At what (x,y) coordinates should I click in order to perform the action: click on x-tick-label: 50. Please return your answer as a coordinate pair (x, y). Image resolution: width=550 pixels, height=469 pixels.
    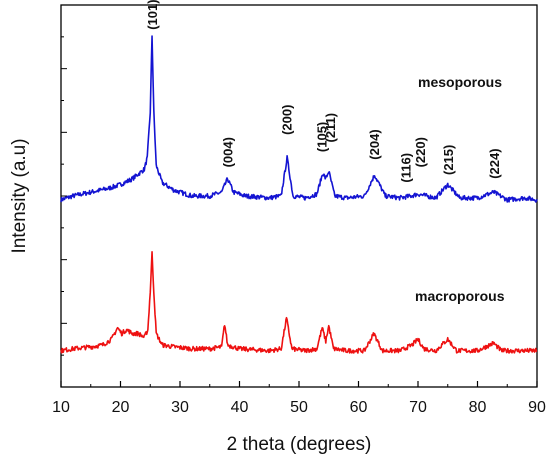
    Looking at the image, I should click on (299, 407).